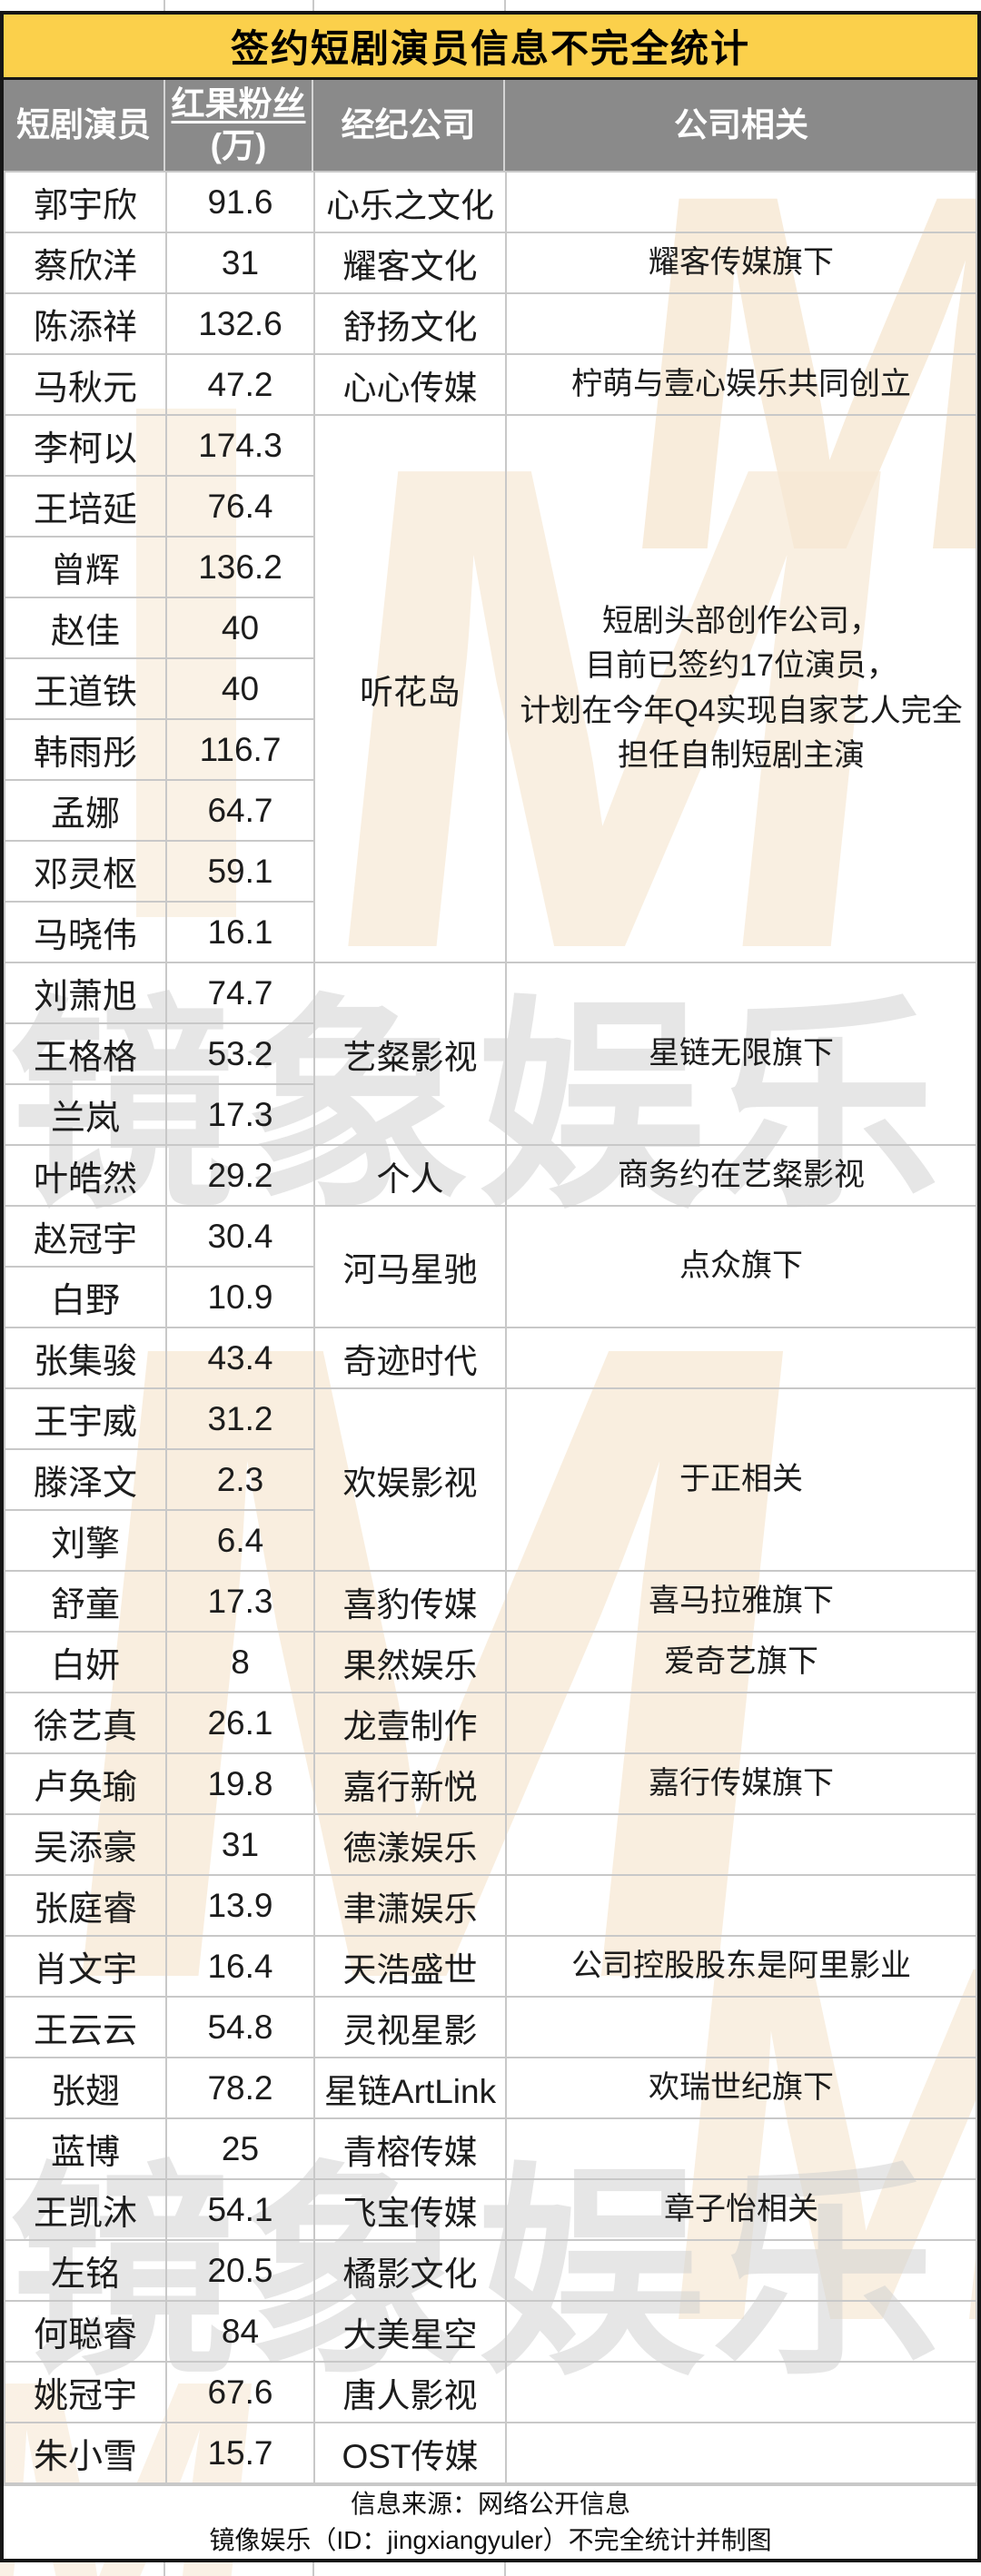  I want to click on fans-cell: 67.6, so click(240, 2392).